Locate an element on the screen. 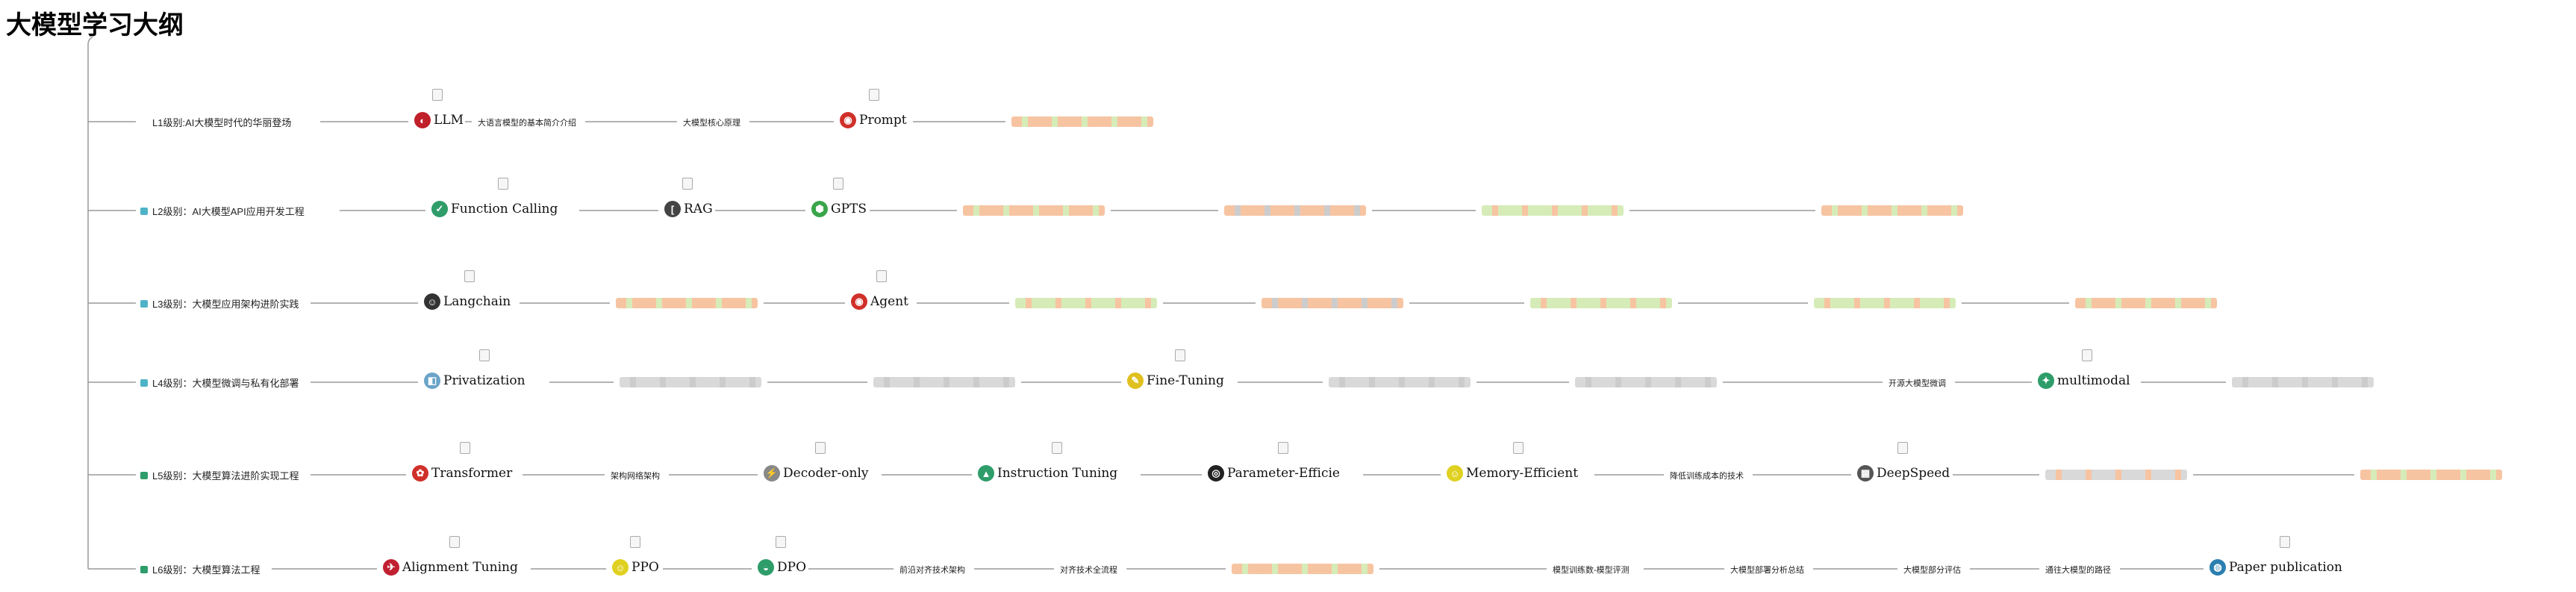 The image size is (2576, 592). node-text: 大语言模型的基本简介介绍 is located at coordinates (527, 123).